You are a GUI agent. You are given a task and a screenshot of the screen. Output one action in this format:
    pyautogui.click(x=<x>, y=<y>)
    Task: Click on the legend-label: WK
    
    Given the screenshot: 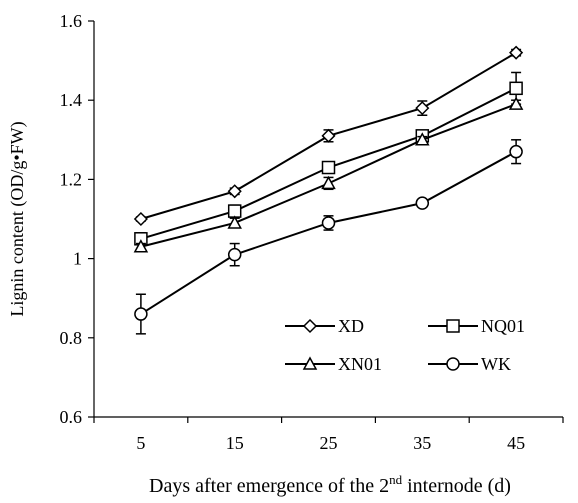 What is the action you would take?
    pyautogui.click(x=496, y=364)
    